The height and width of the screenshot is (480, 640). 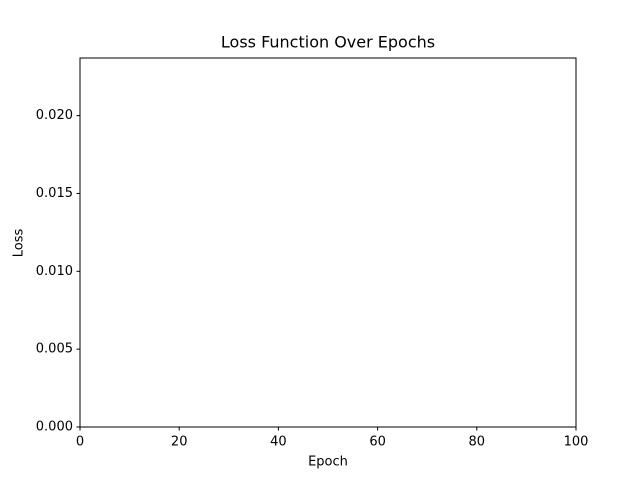 I want to click on y-tick-label: 0.005, so click(x=54, y=349).